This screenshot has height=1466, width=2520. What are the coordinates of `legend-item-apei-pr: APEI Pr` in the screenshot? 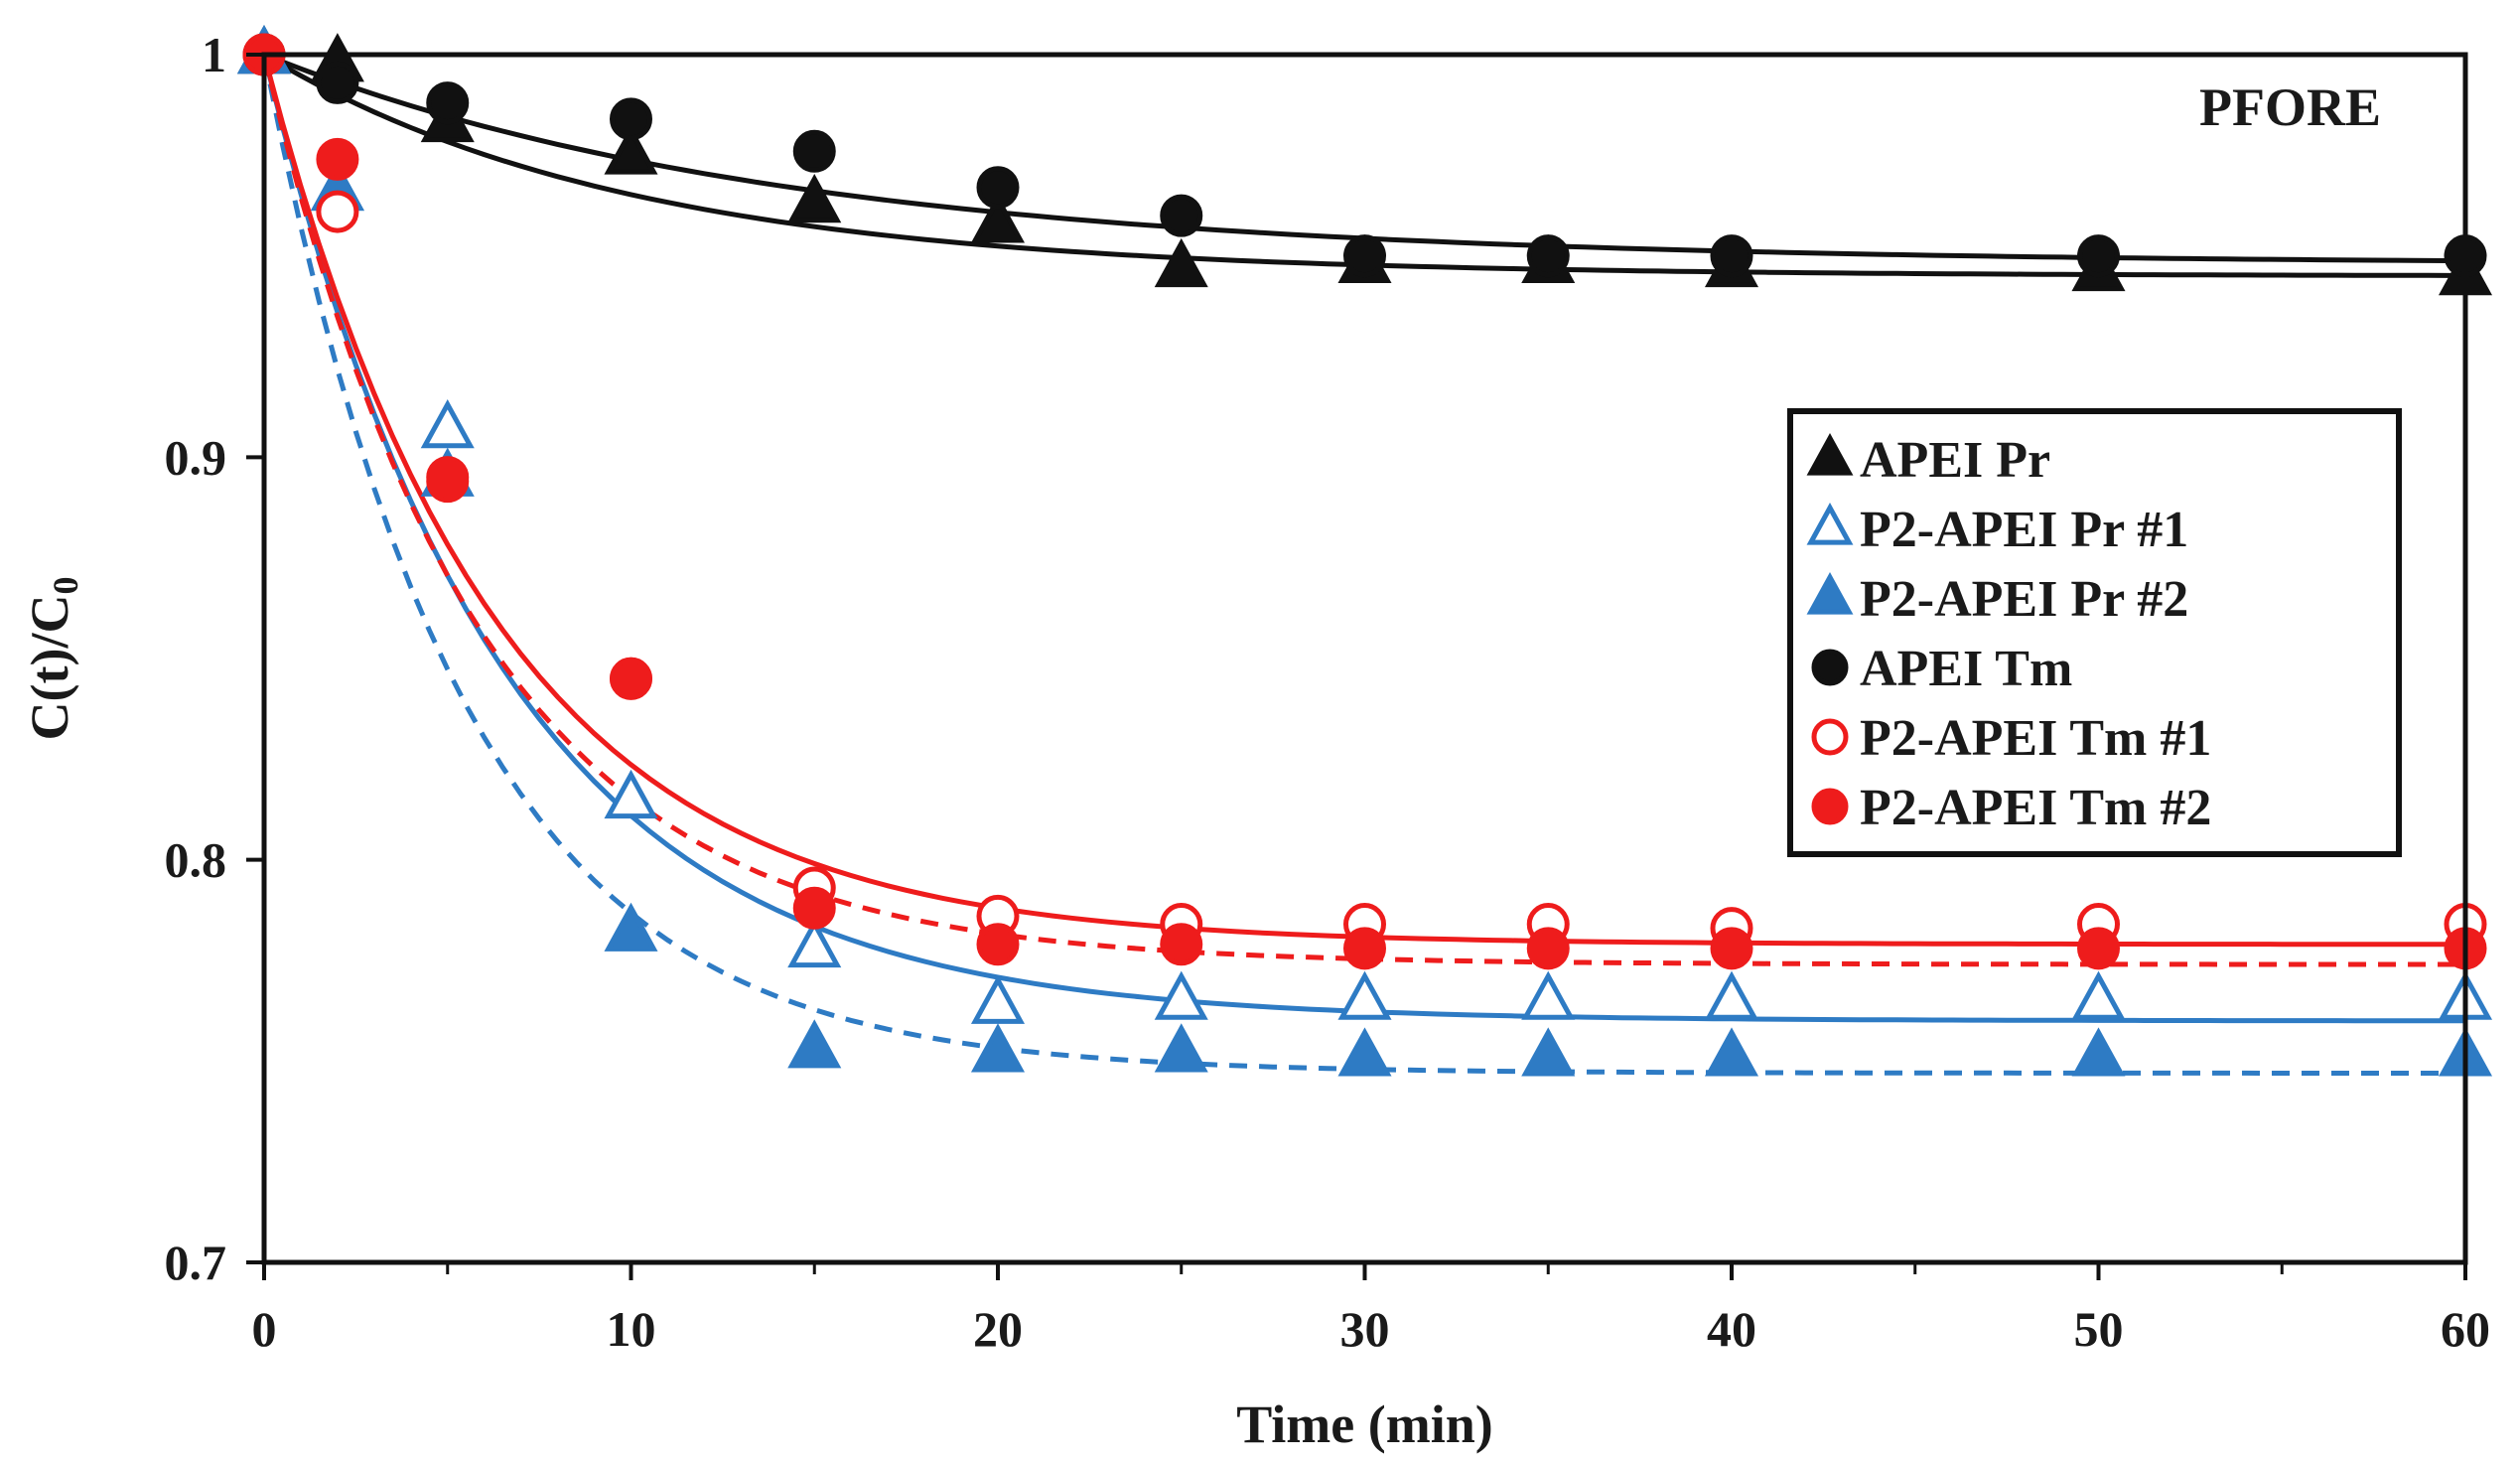 It's located at (1928, 460).